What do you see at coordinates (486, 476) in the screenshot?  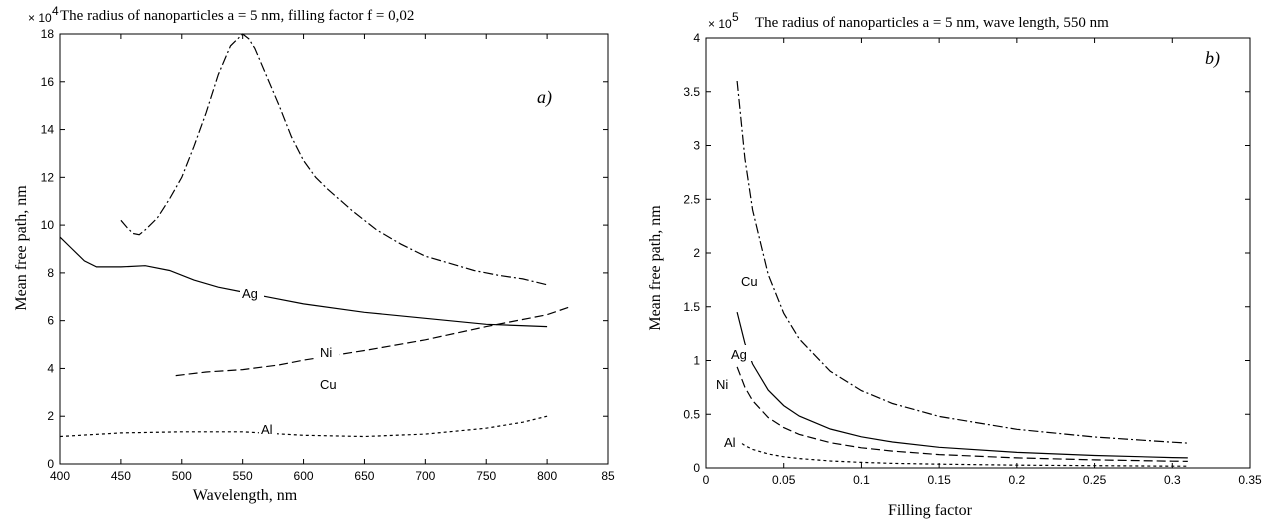 I see `x-tick-label-a-7: 750` at bounding box center [486, 476].